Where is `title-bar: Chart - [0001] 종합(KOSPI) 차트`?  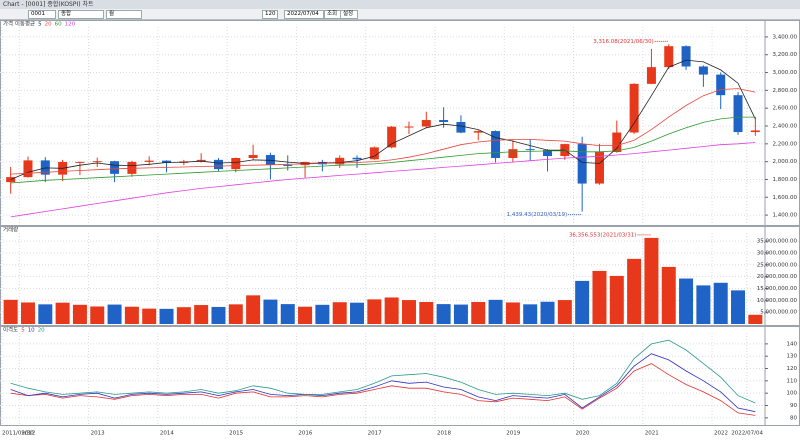
title-bar: Chart - [0001] 종합(KOSPI) 차트 is located at coordinates (400, 4).